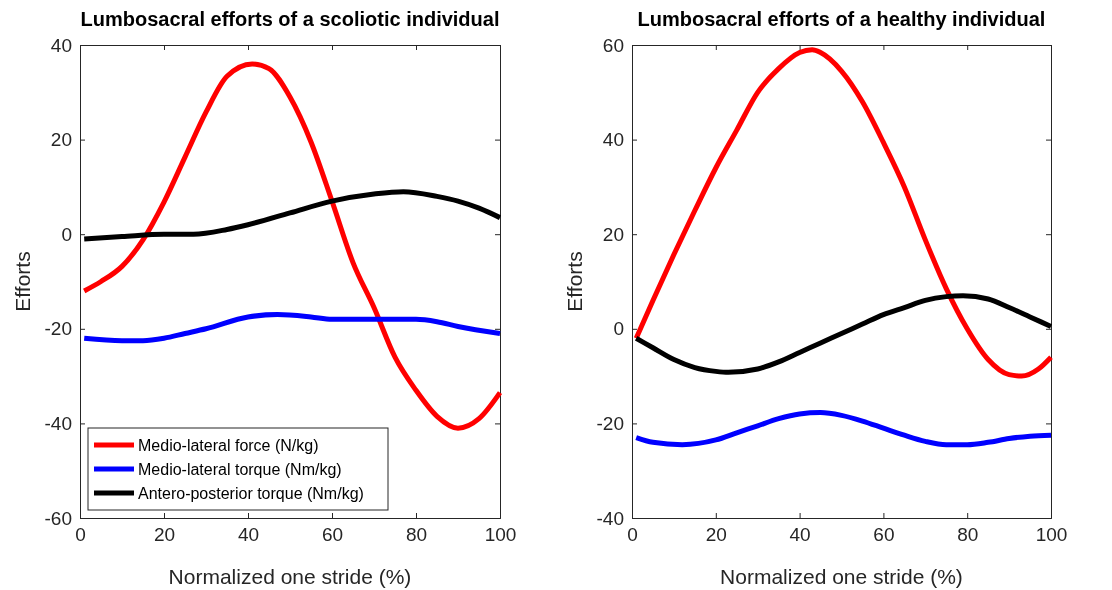  Describe the element at coordinates (290, 19) in the screenshot. I see `chart-title: Lumbosacral efforts of a scoliotic individual` at that location.